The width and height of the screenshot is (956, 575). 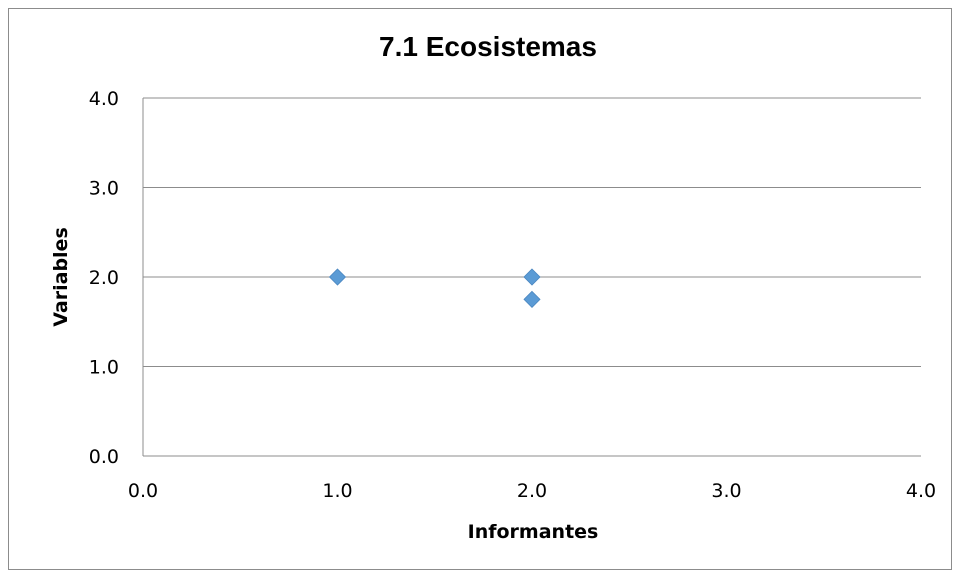 I want to click on y-tick-label: 2.0, so click(x=104, y=278).